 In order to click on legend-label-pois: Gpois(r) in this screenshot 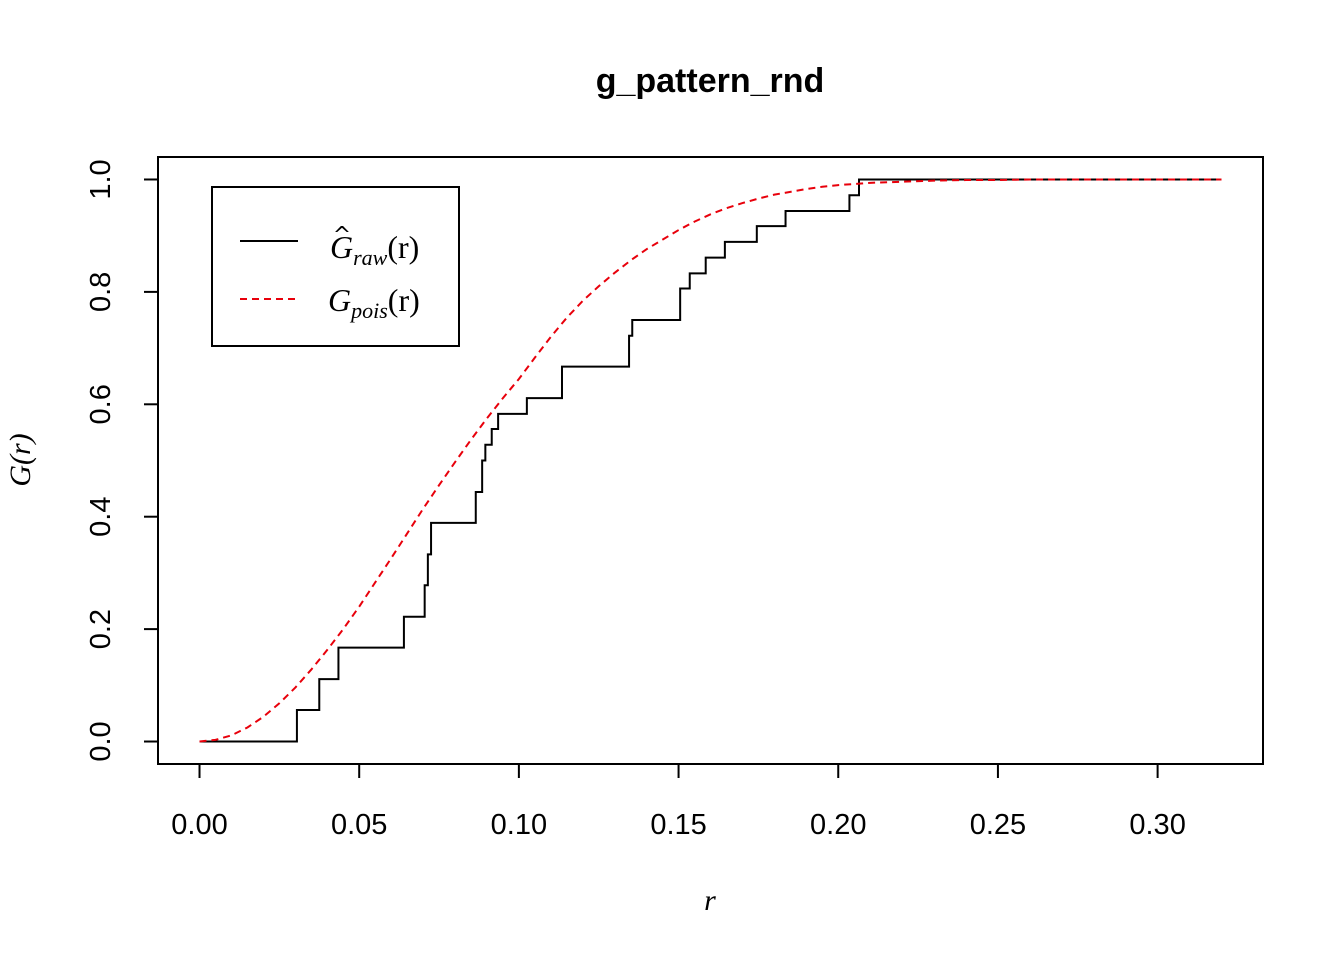, I will do `click(374, 302)`.